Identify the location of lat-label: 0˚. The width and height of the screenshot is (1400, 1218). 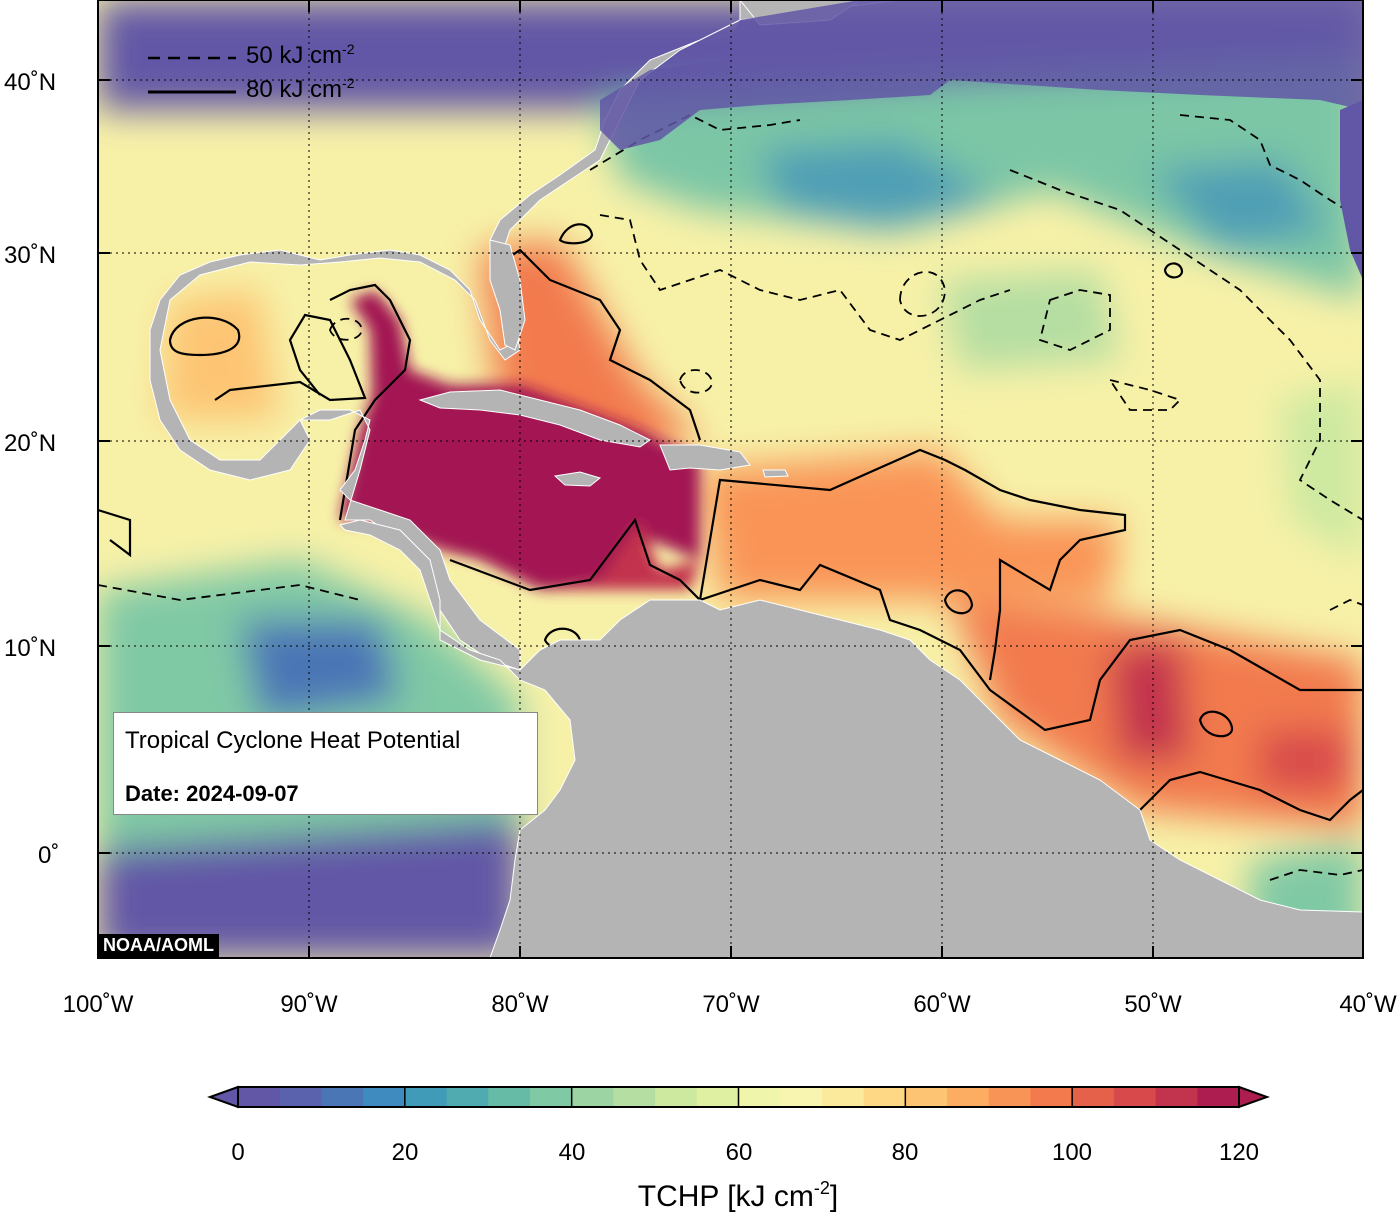
(48, 855).